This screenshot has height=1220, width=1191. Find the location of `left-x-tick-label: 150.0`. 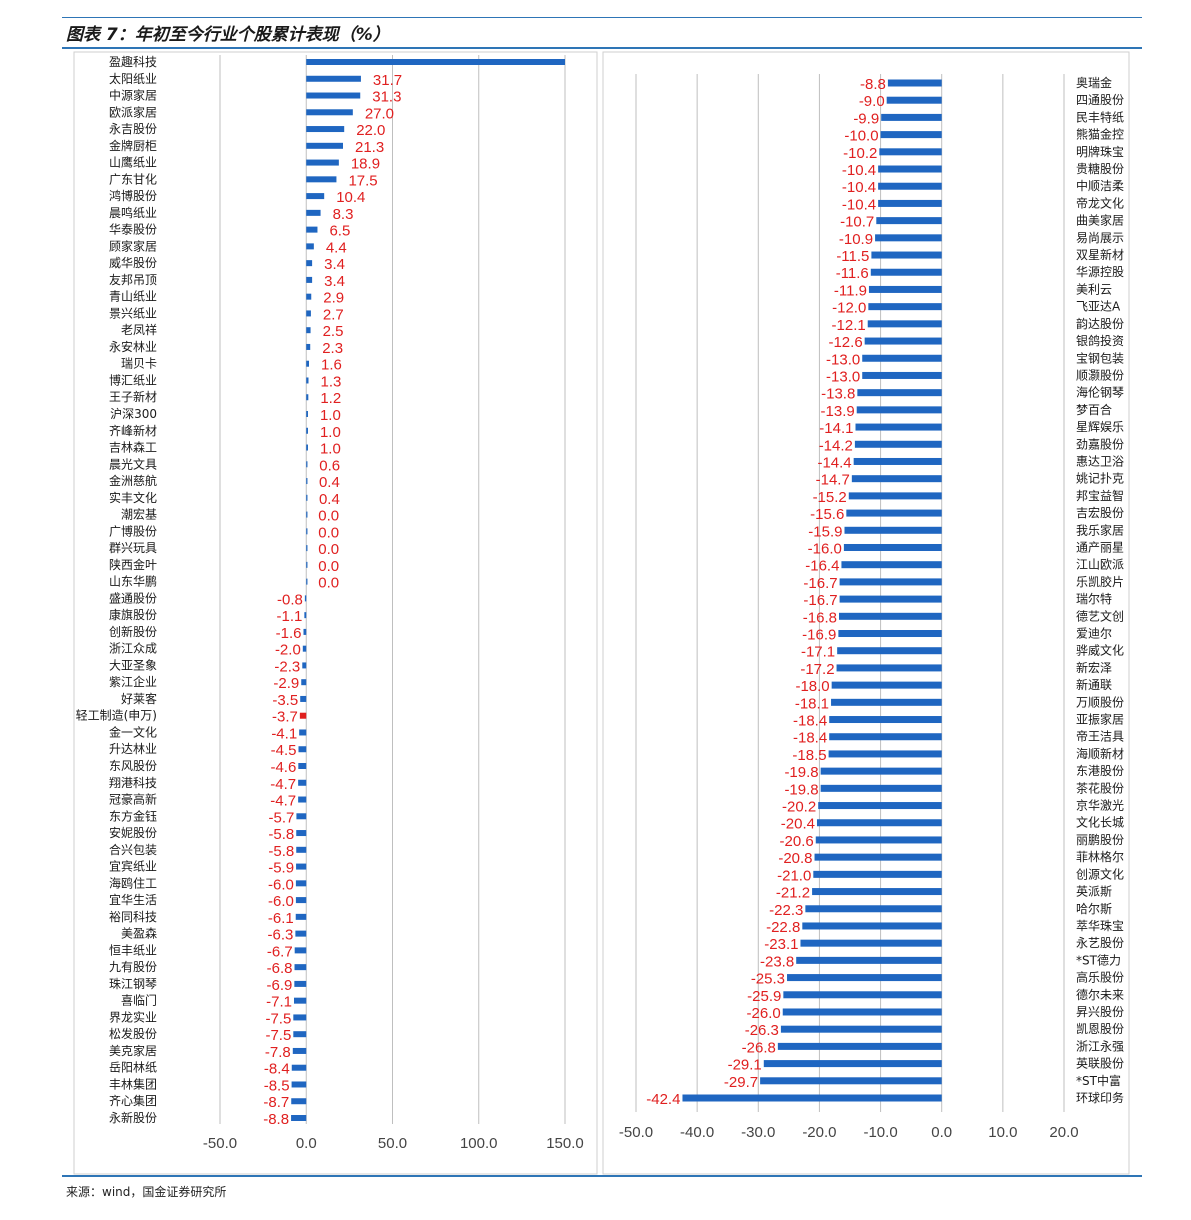

left-x-tick-label: 150.0 is located at coordinates (565, 1143).